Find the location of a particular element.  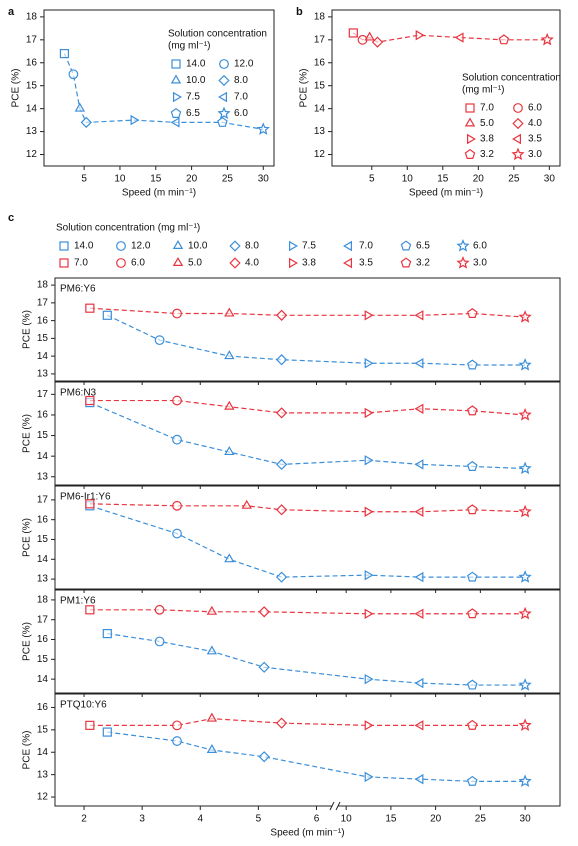

x-tick-label: 30 is located at coordinates (550, 179).